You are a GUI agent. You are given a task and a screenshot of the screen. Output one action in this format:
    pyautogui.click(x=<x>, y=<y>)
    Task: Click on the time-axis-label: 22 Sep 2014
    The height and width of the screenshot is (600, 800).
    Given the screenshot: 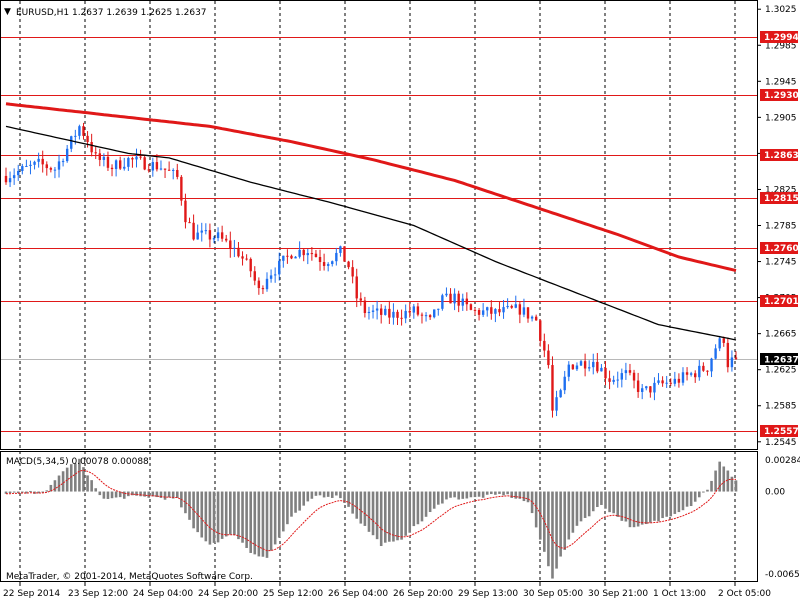 What is the action you would take?
    pyautogui.click(x=31, y=594)
    